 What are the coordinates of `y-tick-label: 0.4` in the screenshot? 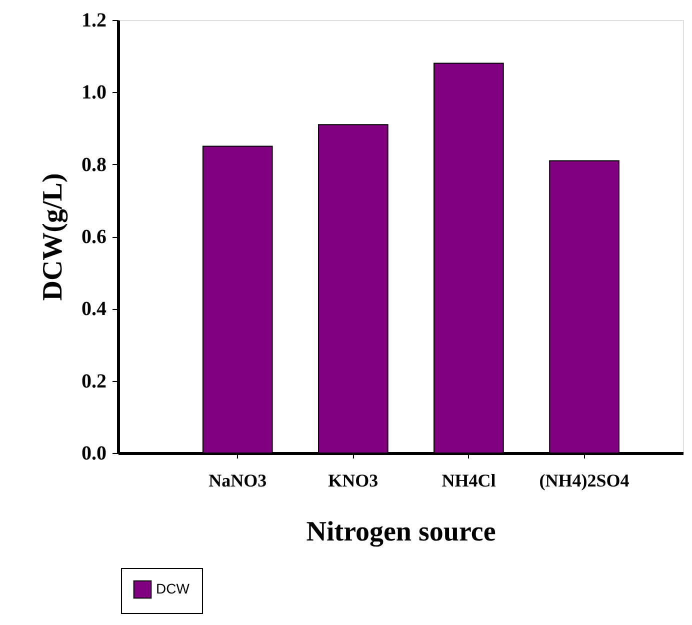 It's located at (94, 309).